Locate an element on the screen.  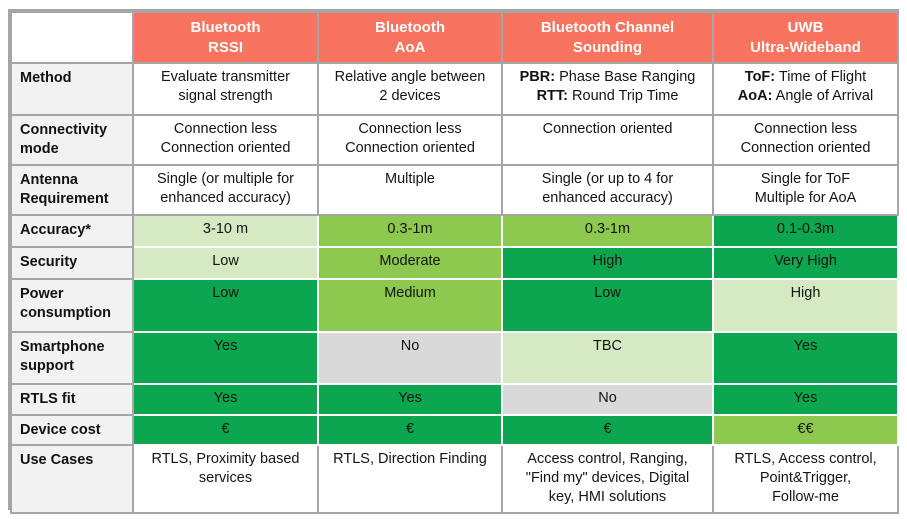
cell-use-cases-bluetooth-aoa: RTLS, Direction Finding is located at coordinates (410, 479).